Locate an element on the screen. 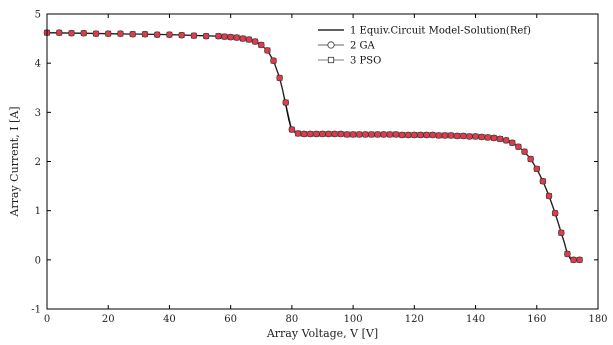  legend-entry-ga: 2 GA is located at coordinates (347, 46).